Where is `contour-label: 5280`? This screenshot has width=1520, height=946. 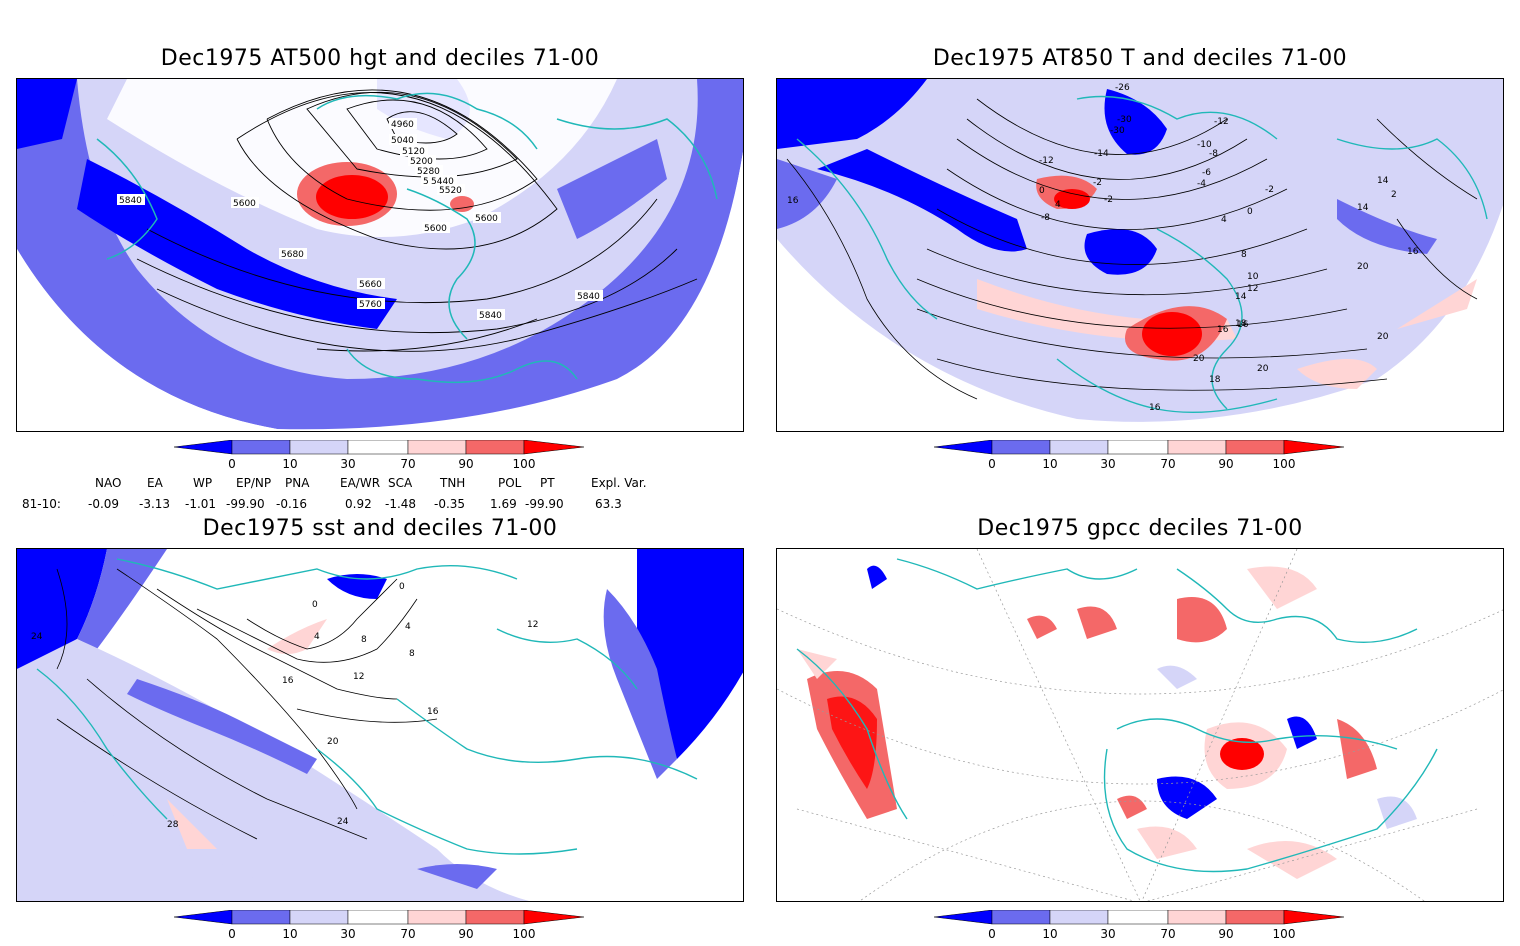 contour-label: 5280 is located at coordinates (428, 172).